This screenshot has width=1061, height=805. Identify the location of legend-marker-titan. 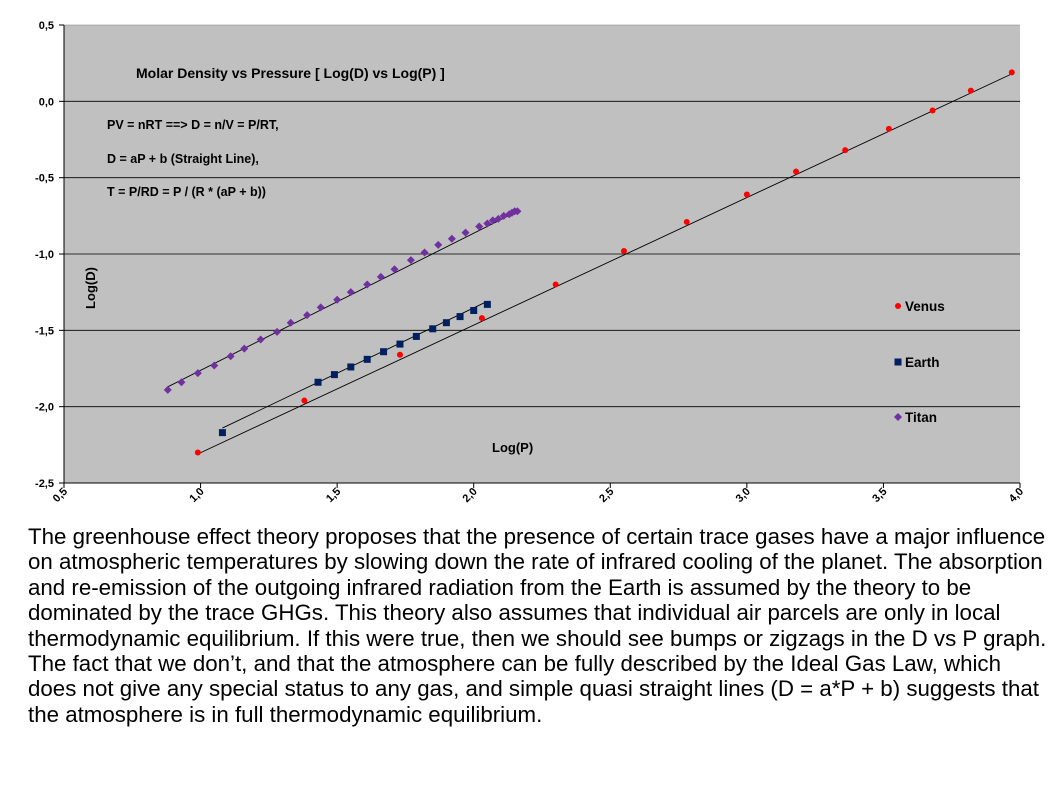
(898, 417).